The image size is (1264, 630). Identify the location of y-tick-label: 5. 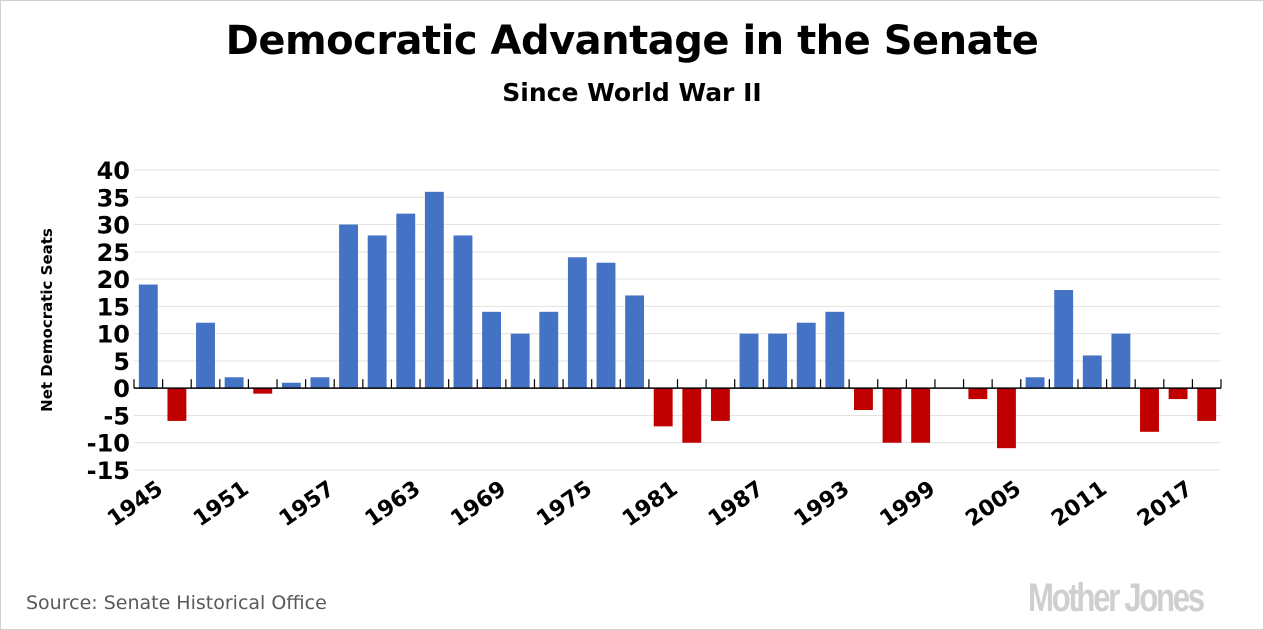
(121, 362).